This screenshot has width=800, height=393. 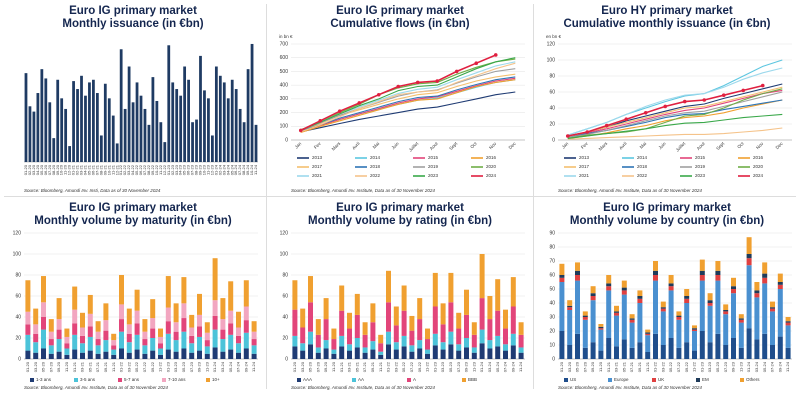 What do you see at coordinates (603, 145) in the screenshot?
I see `x-tick-label: Mars` at bounding box center [603, 145].